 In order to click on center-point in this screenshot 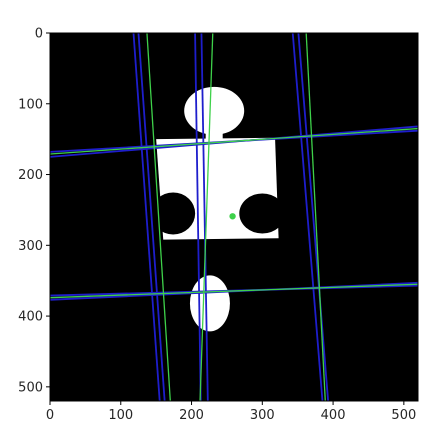, I will do `click(232, 216)`.